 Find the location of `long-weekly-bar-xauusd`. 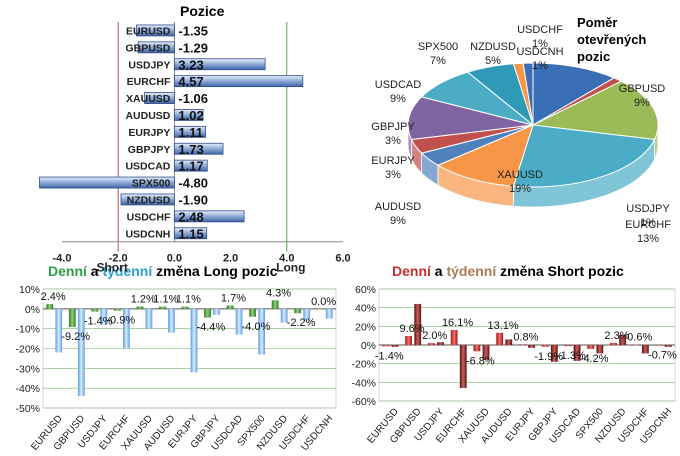

long-weekly-bar-xauusd is located at coordinates (149, 318).